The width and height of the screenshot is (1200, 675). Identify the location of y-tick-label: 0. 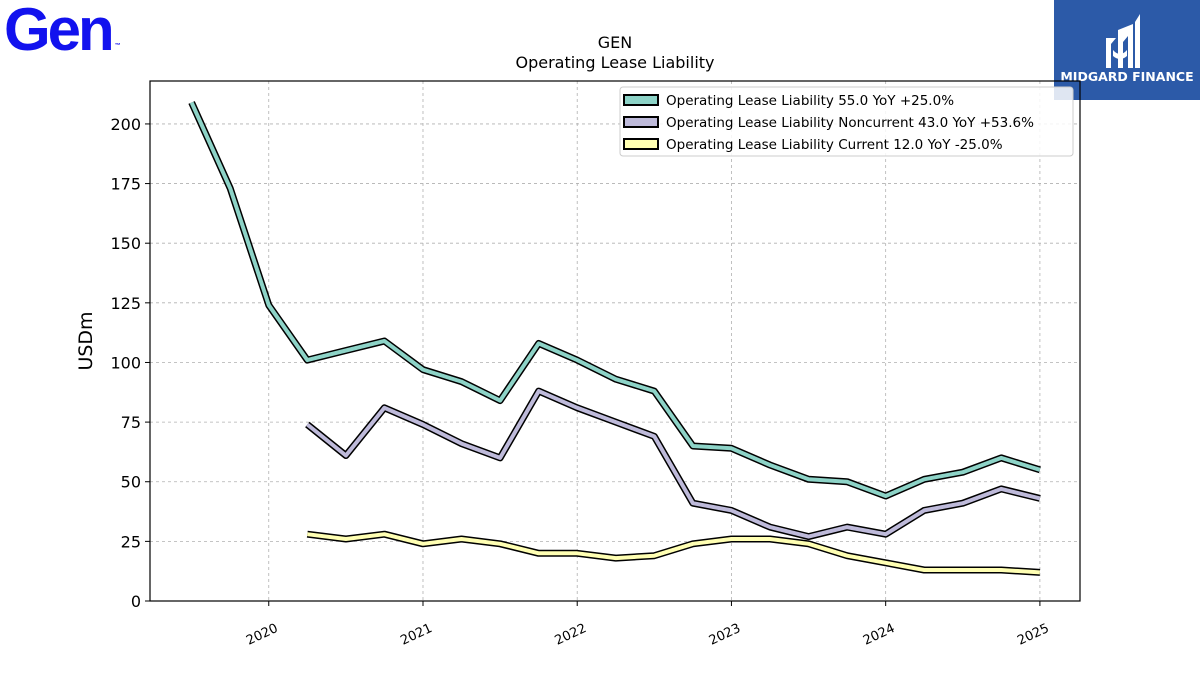
(136, 601).